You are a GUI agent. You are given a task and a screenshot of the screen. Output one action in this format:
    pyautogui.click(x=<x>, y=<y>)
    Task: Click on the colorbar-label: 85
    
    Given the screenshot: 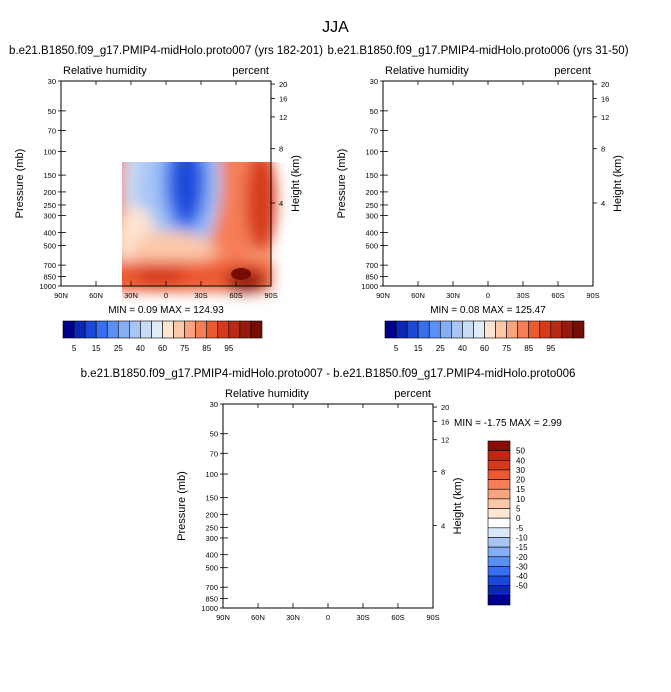 What is the action you would take?
    pyautogui.click(x=528, y=348)
    